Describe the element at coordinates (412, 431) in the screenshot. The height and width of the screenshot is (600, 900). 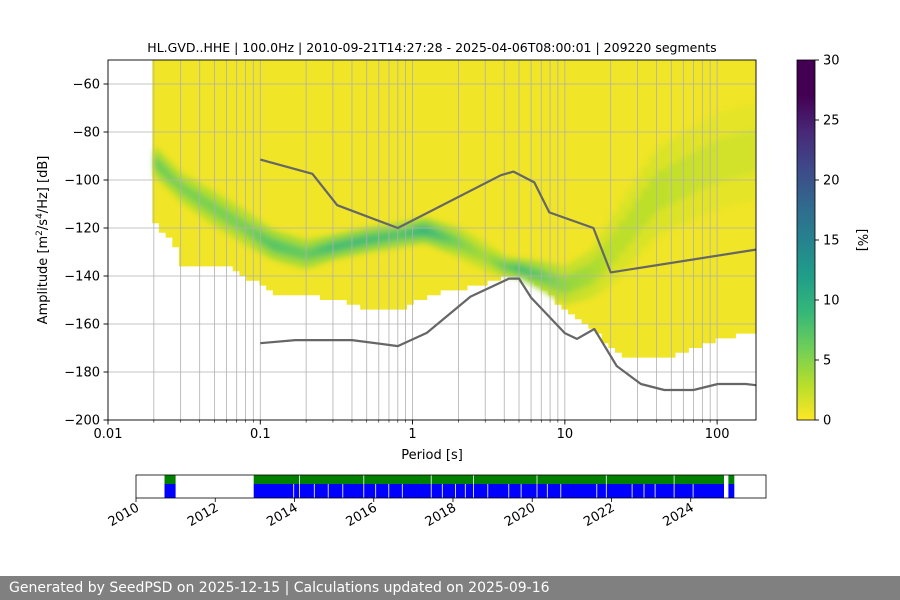
I see `x-axis-ticks: 0.01 0.1 1 10 100` at that location.